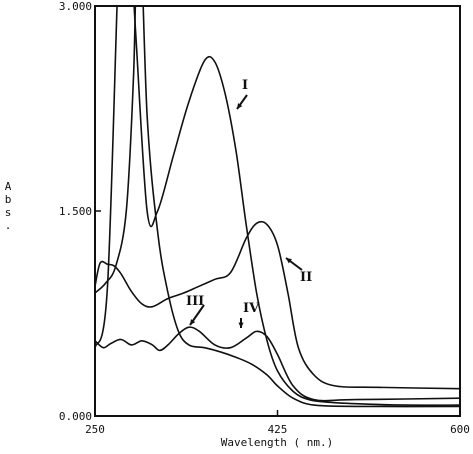 The height and width of the screenshot is (454, 473). Describe the element at coordinates (278, 429) in the screenshot. I see `x-tick-label: 425` at that location.